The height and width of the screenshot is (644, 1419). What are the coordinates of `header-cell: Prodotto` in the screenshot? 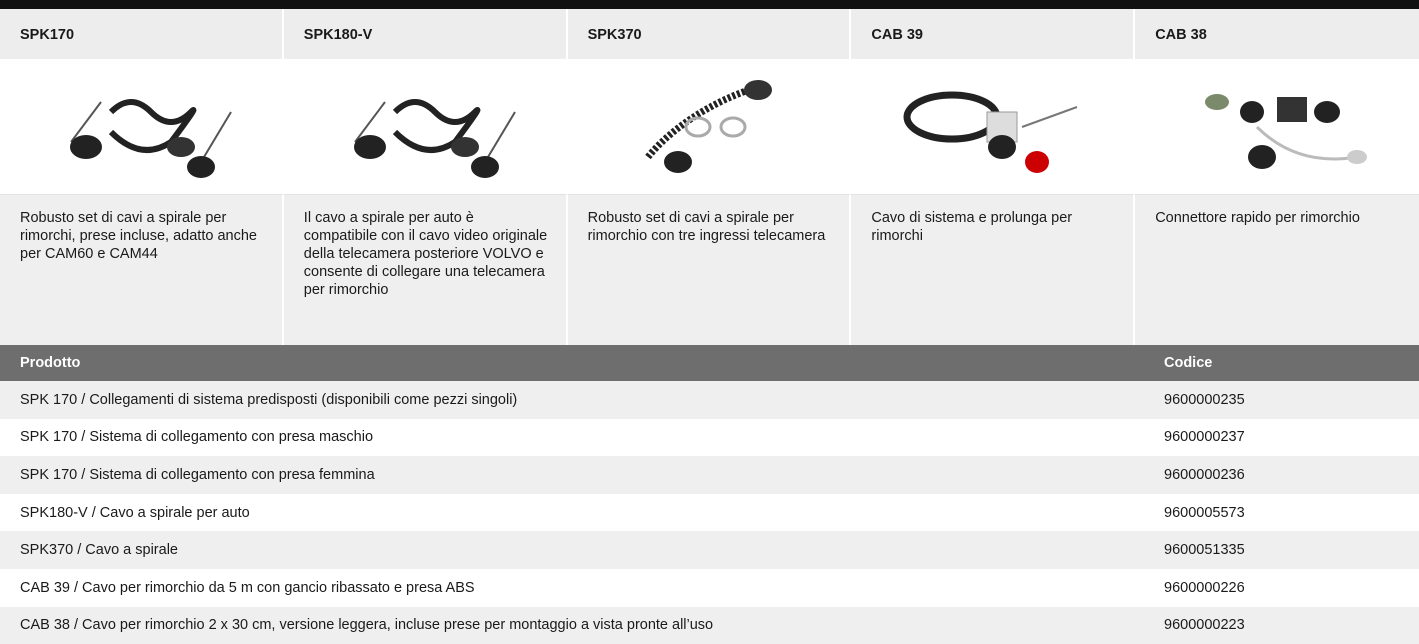 It's located at (570, 363).